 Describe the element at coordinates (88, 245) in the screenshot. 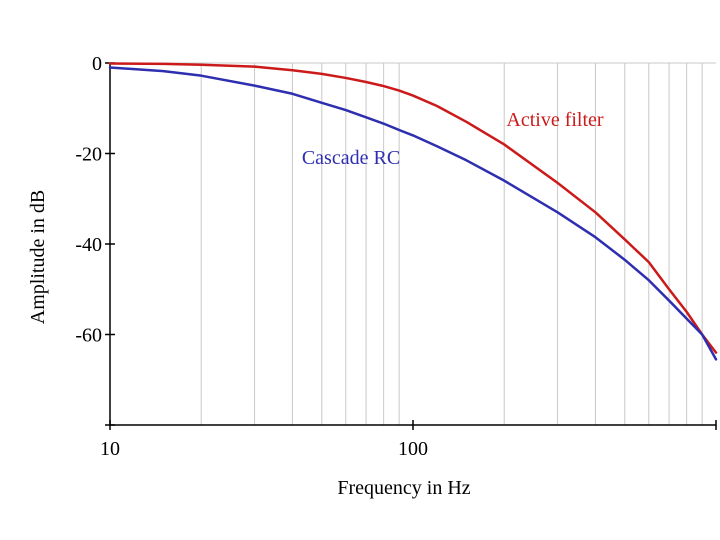

I see `y-tick-label-2: -40` at that location.